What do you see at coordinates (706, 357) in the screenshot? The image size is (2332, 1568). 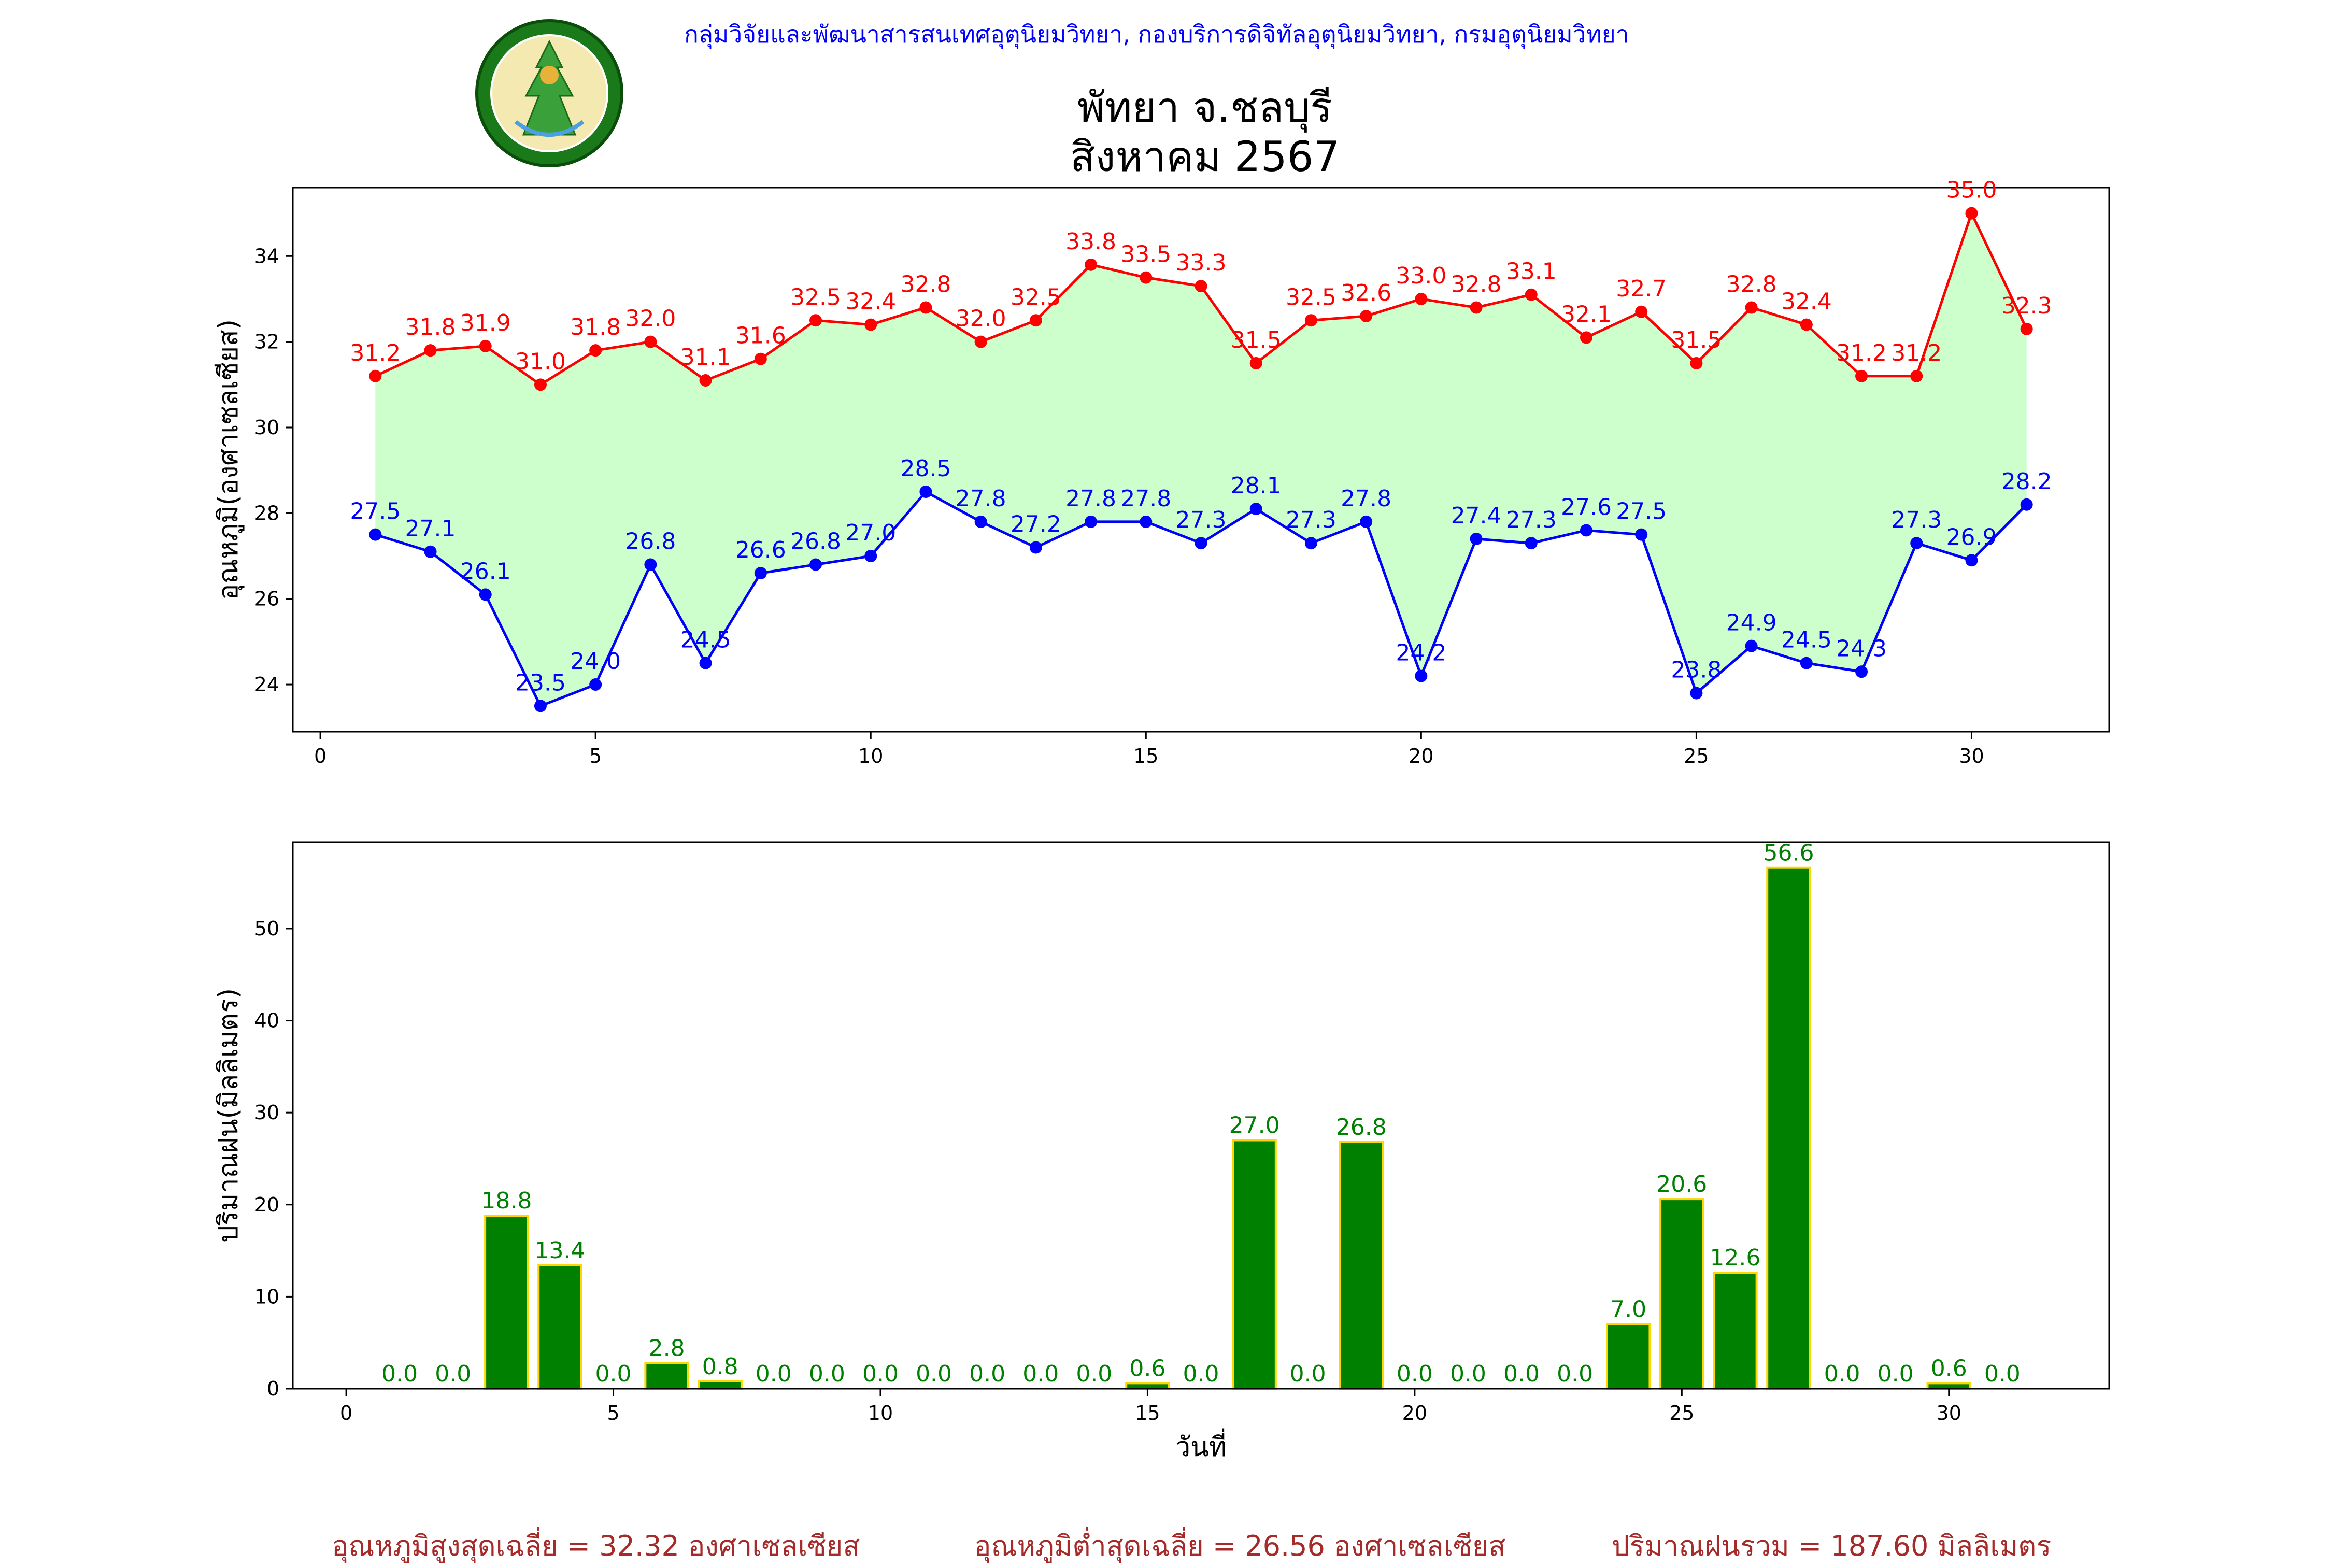 I see `max-temperature-label: 31.1` at bounding box center [706, 357].